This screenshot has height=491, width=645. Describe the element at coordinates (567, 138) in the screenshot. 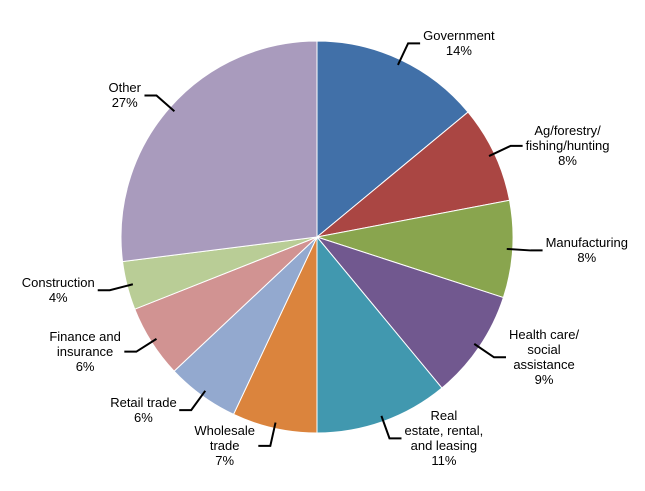

I see `category-label: Ag/forestry/ fishing/hunting` at that location.